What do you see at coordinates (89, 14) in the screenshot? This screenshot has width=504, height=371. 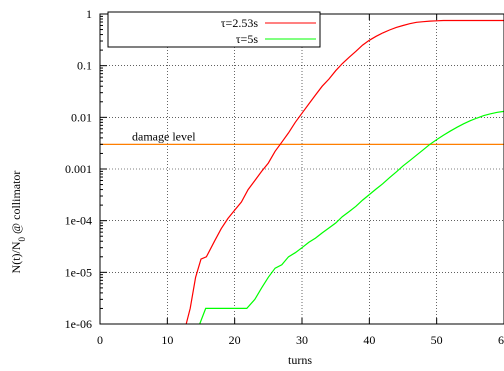 I see `y-tick-label: 1` at bounding box center [89, 14].